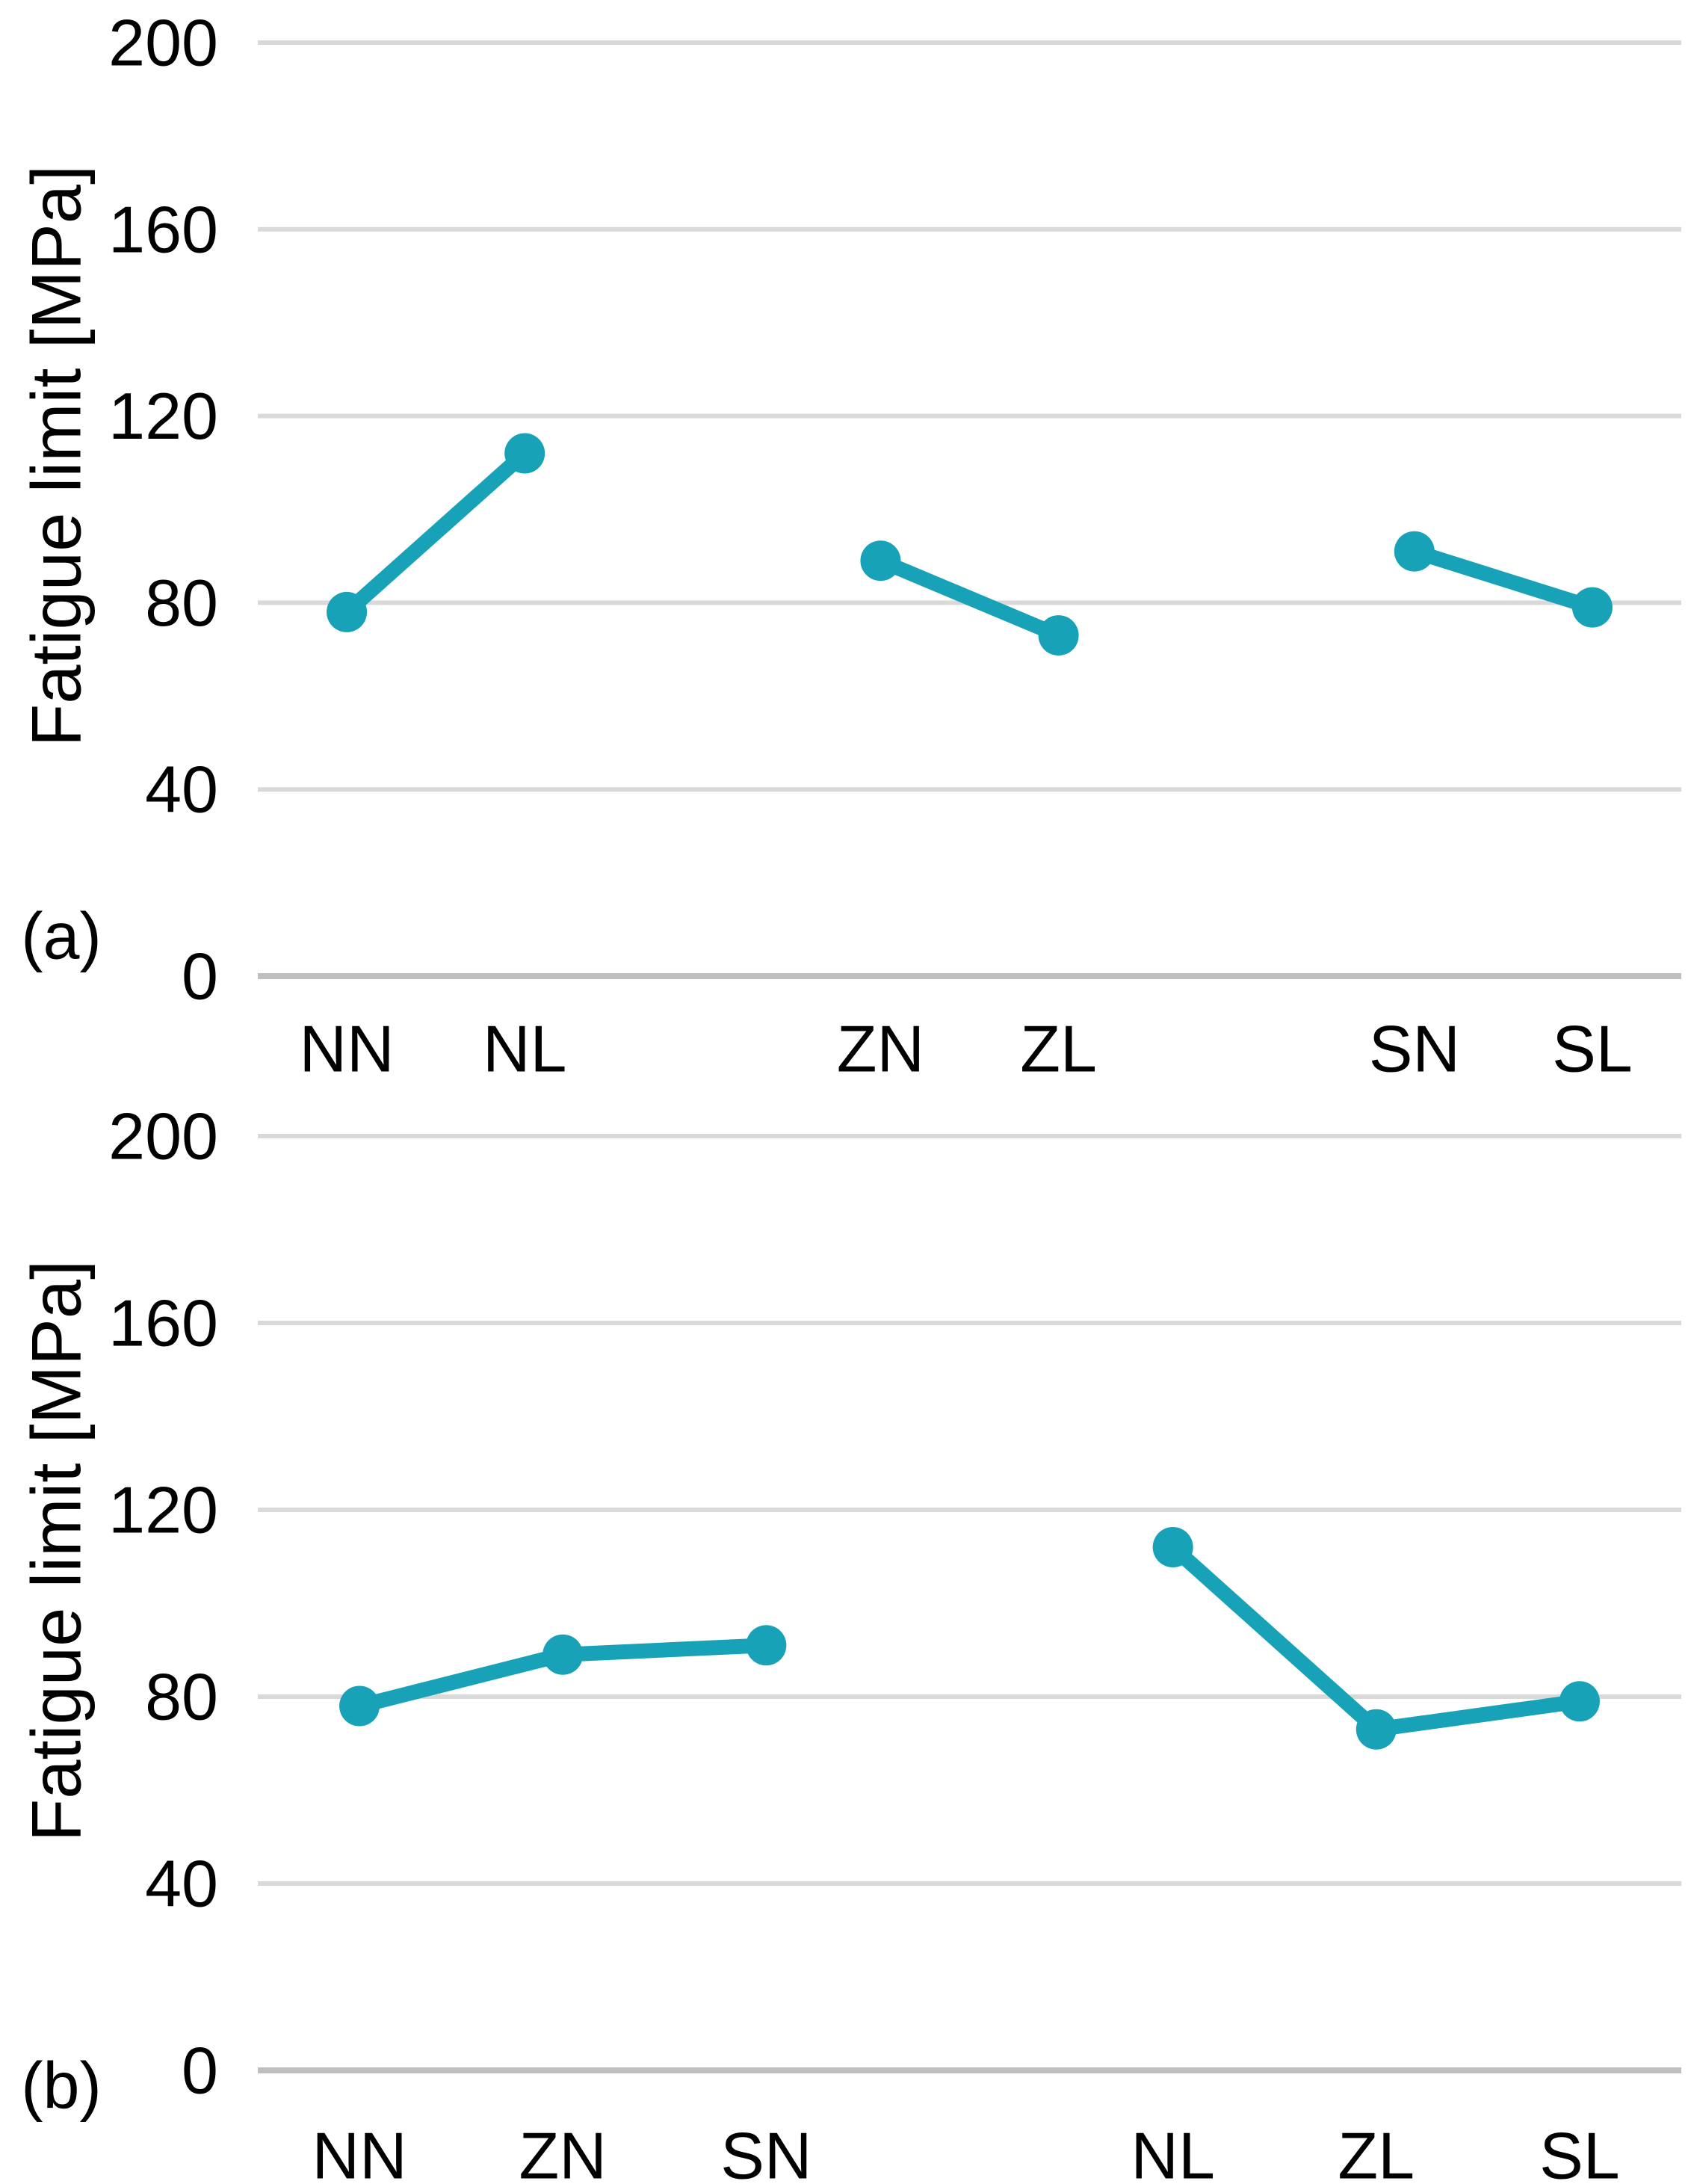 The image size is (1694, 2184). Describe the element at coordinates (966, 2151) in the screenshot. I see `x-tick-labels-b: NN ZN SN NL ZL SL` at that location.